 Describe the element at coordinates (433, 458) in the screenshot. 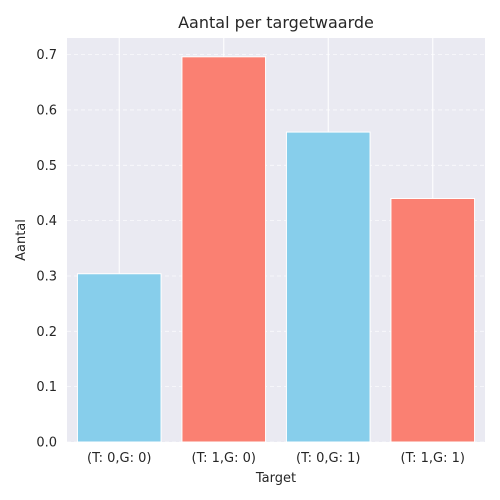

I see `x-tick-label: (T: 1,G: 1)` at that location.